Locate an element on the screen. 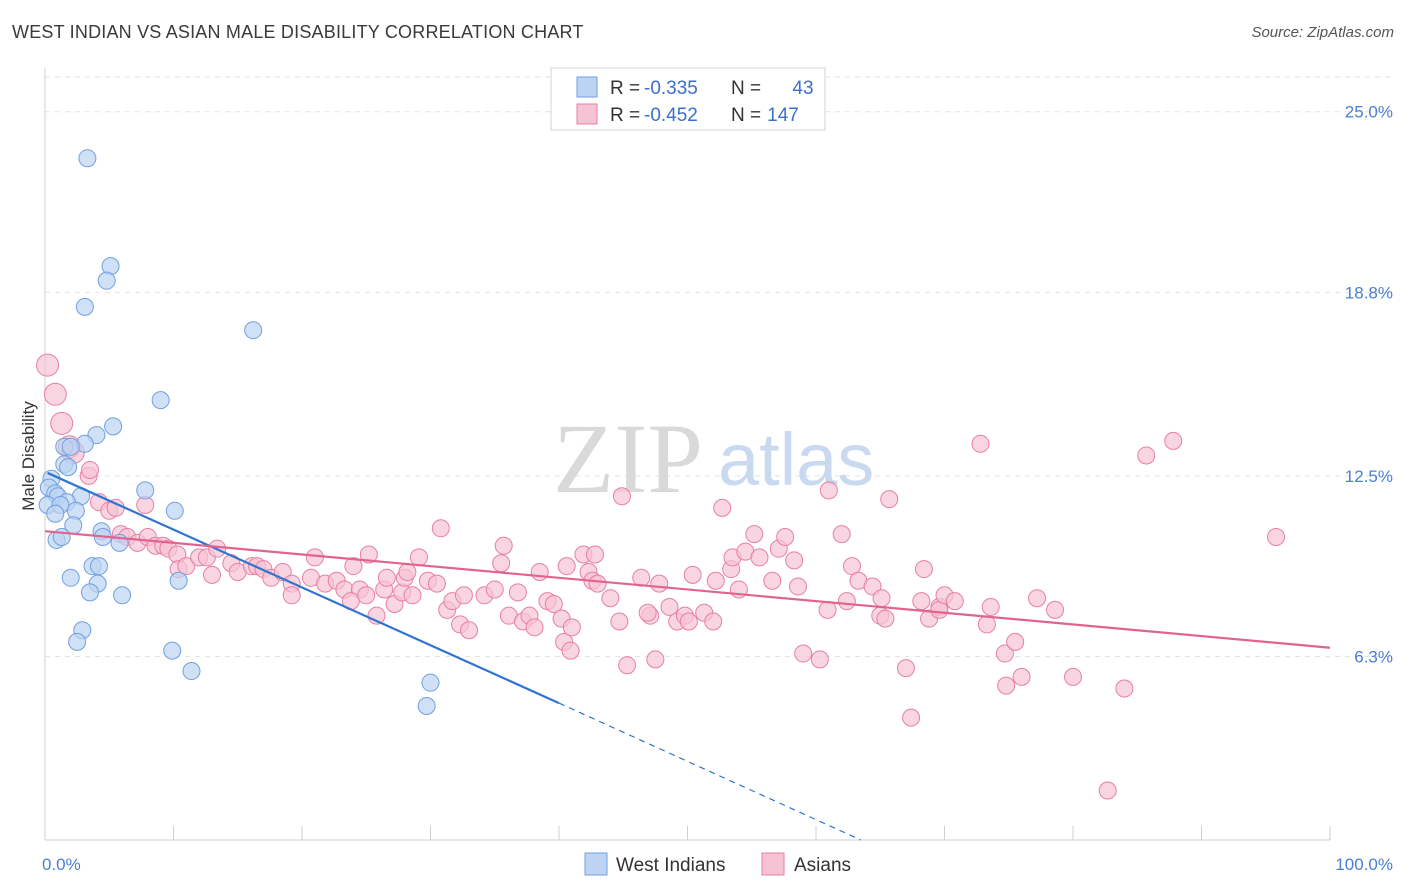  bottom-legend-label-asians: Asians is located at coordinates (822, 865).